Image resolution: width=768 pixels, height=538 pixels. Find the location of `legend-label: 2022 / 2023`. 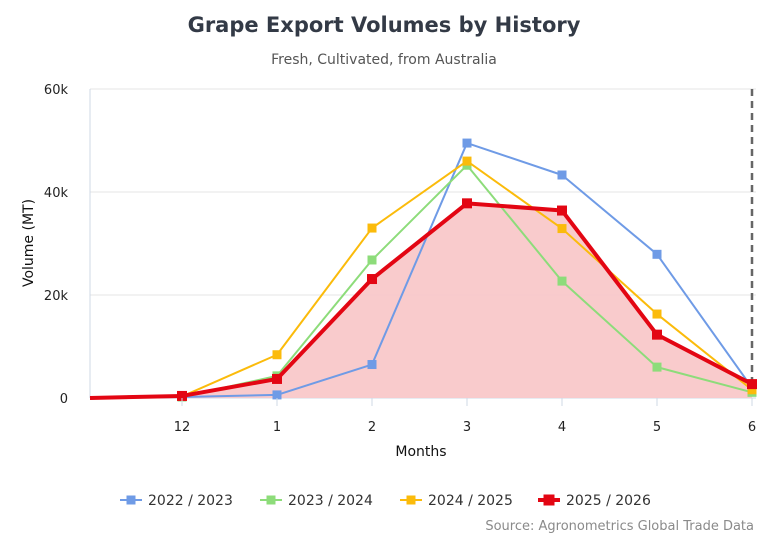

legend-label: 2022 / 2023 is located at coordinates (190, 501).